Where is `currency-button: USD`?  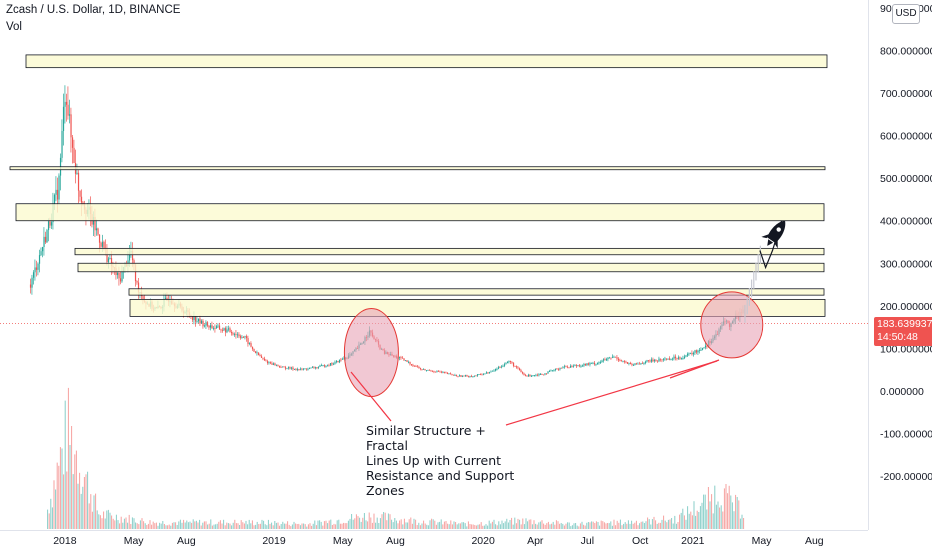 currency-button: USD is located at coordinates (906, 14).